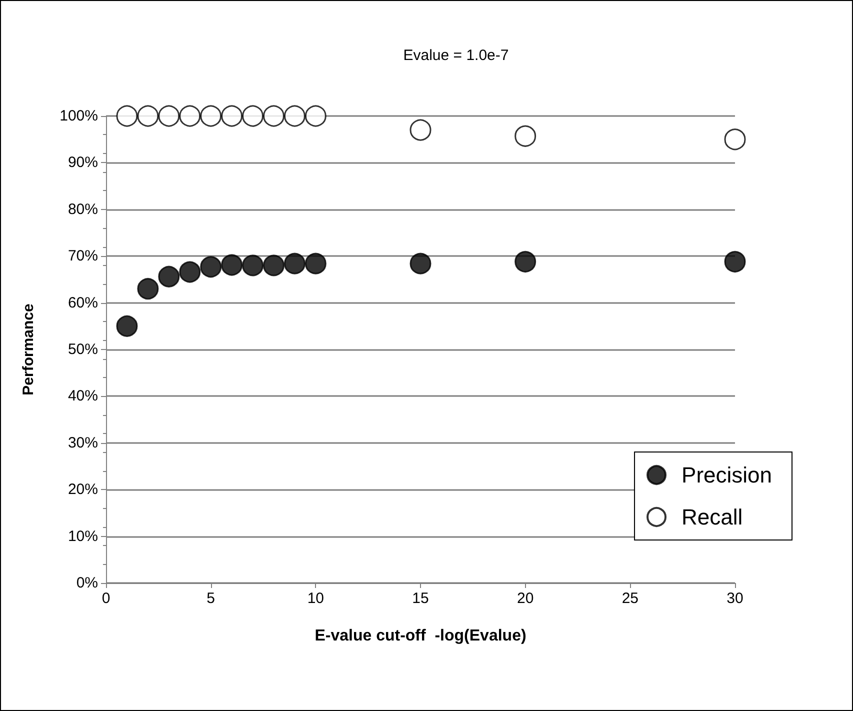  What do you see at coordinates (735, 598) in the screenshot?
I see `x-tick-label: 30` at bounding box center [735, 598].